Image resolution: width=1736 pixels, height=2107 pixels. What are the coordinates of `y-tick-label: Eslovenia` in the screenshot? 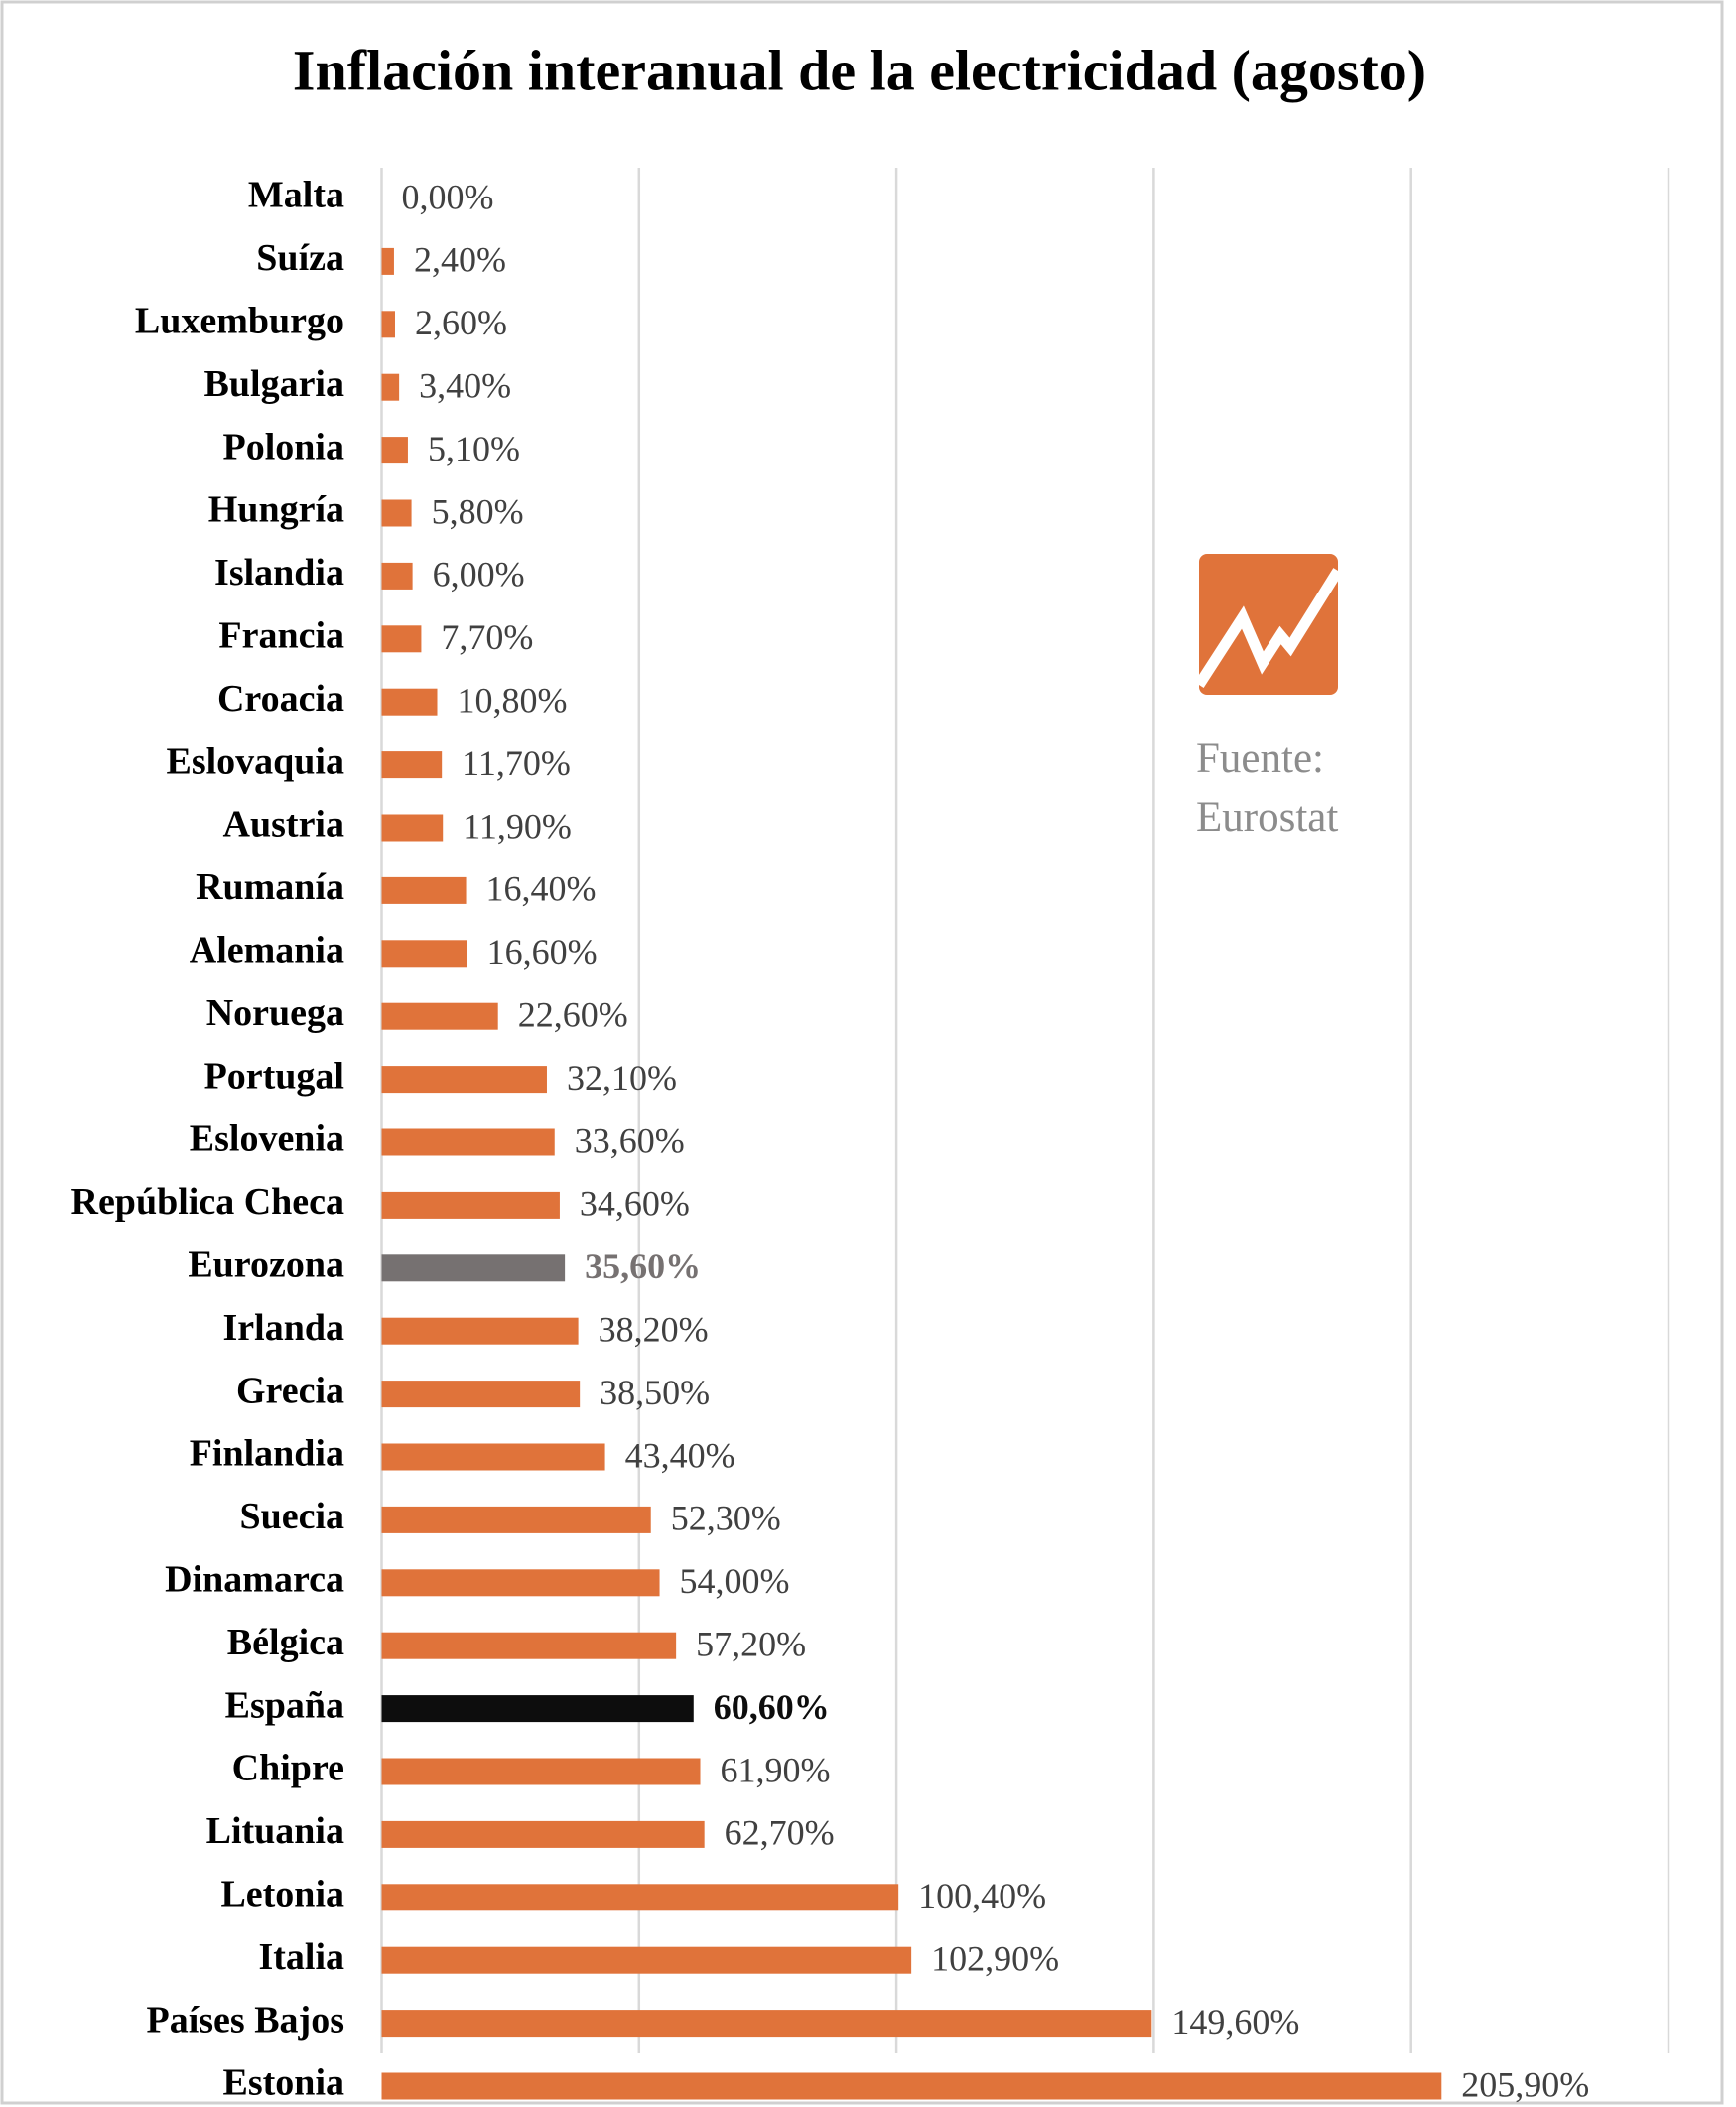 It's located at (267, 1139).